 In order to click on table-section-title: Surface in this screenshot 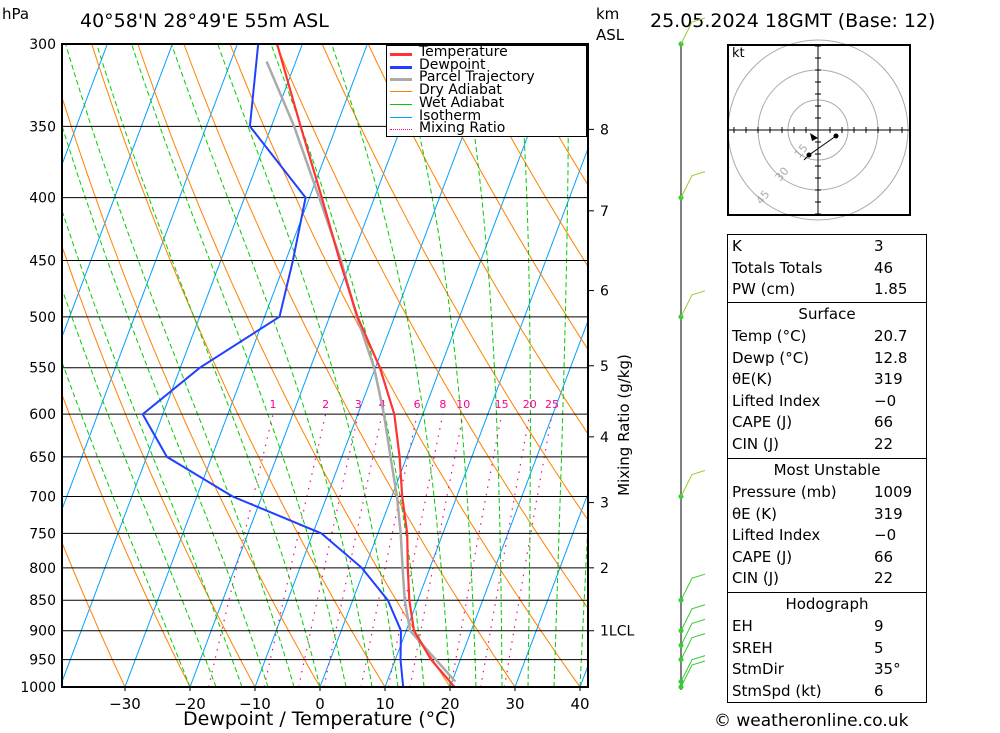, I will do `click(827, 314)`.